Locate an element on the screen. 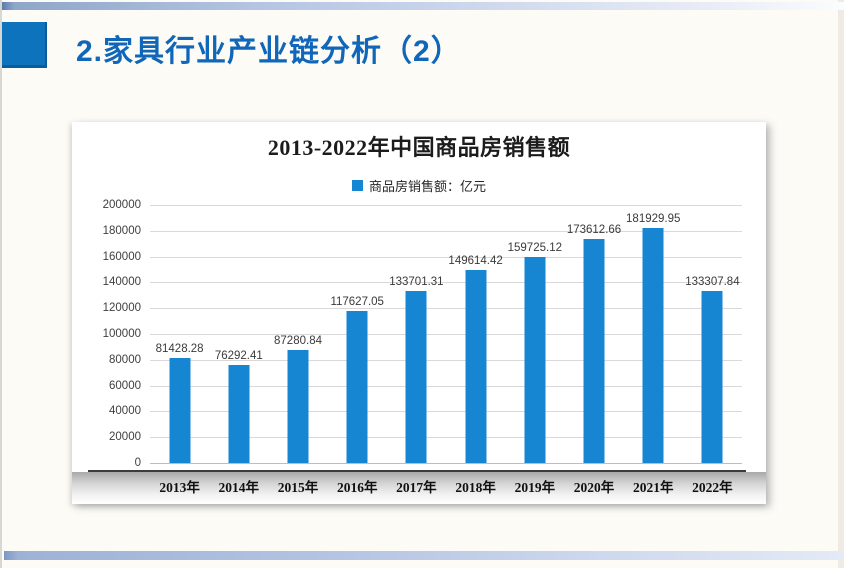  footer-accent-bar is located at coordinates (424, 555).